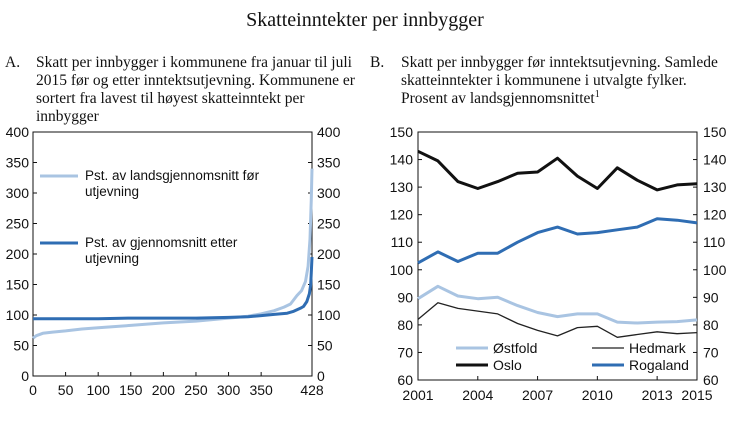 The image size is (730, 421). Describe the element at coordinates (329, 163) in the screenshot. I see `panel-a-ytick-label-right: 350` at that location.